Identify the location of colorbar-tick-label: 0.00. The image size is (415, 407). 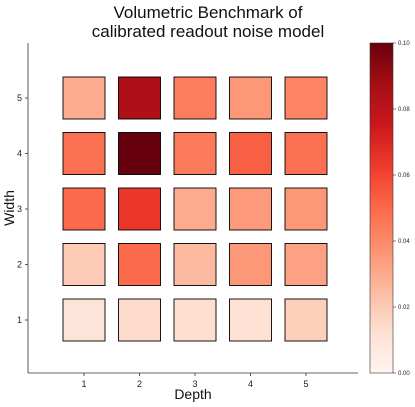
(404, 374).